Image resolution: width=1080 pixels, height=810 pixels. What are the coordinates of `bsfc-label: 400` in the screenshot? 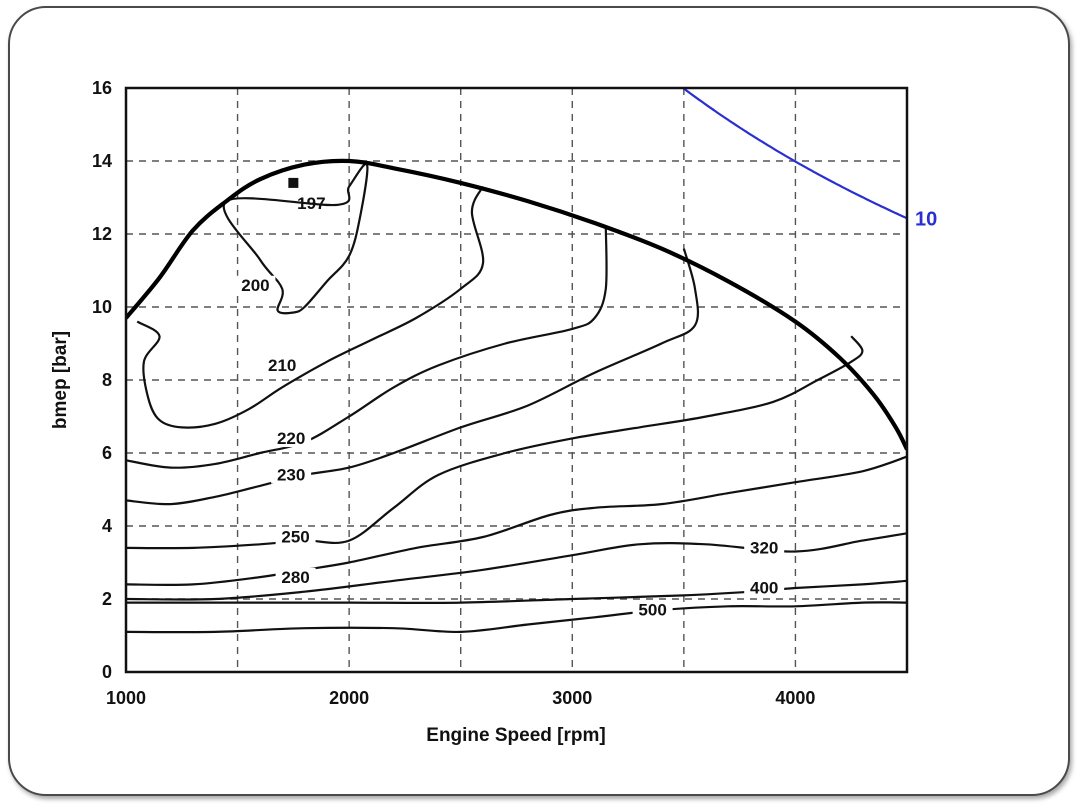 It's located at (764, 588).